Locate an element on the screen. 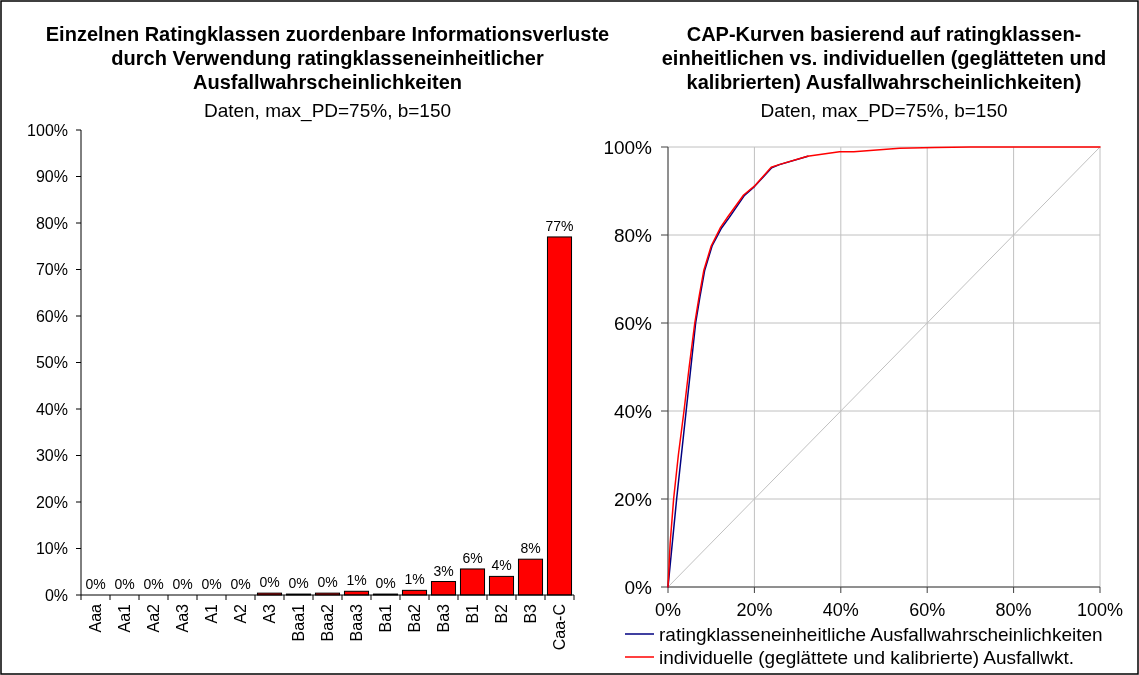  x-tick-label: Aaa is located at coordinates (96, 618).